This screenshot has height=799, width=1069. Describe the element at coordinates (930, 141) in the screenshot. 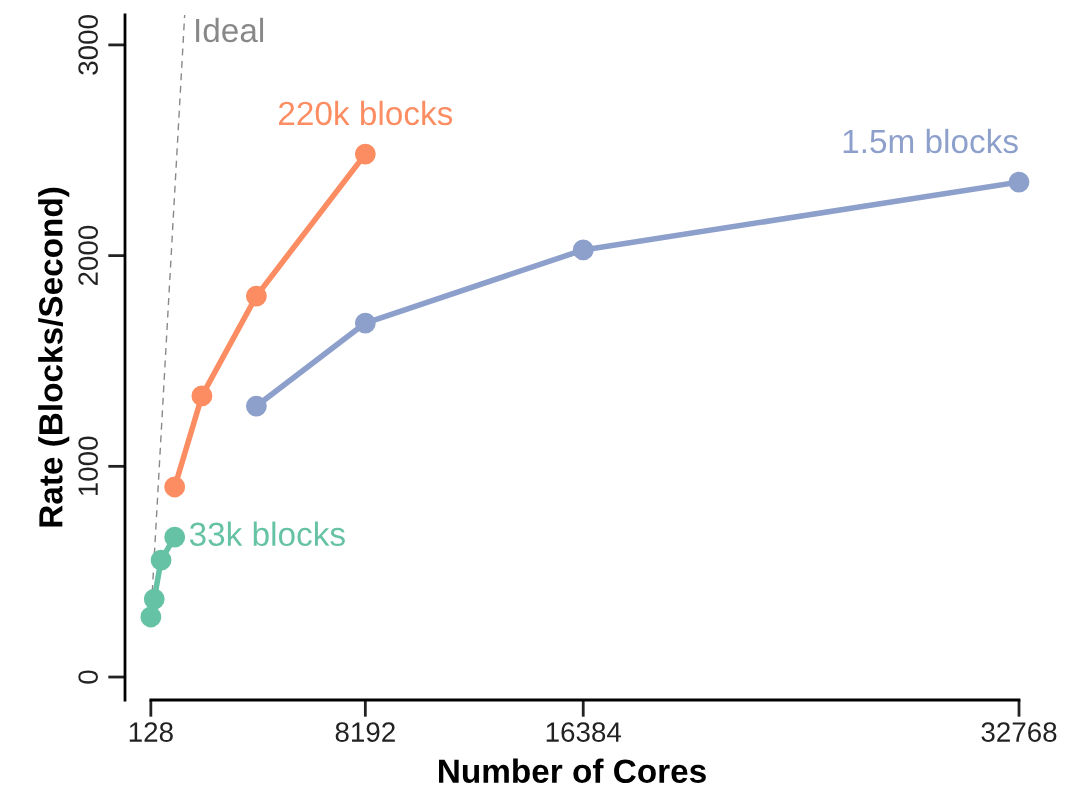

I see `series-label: 1.5m blocks` at that location.